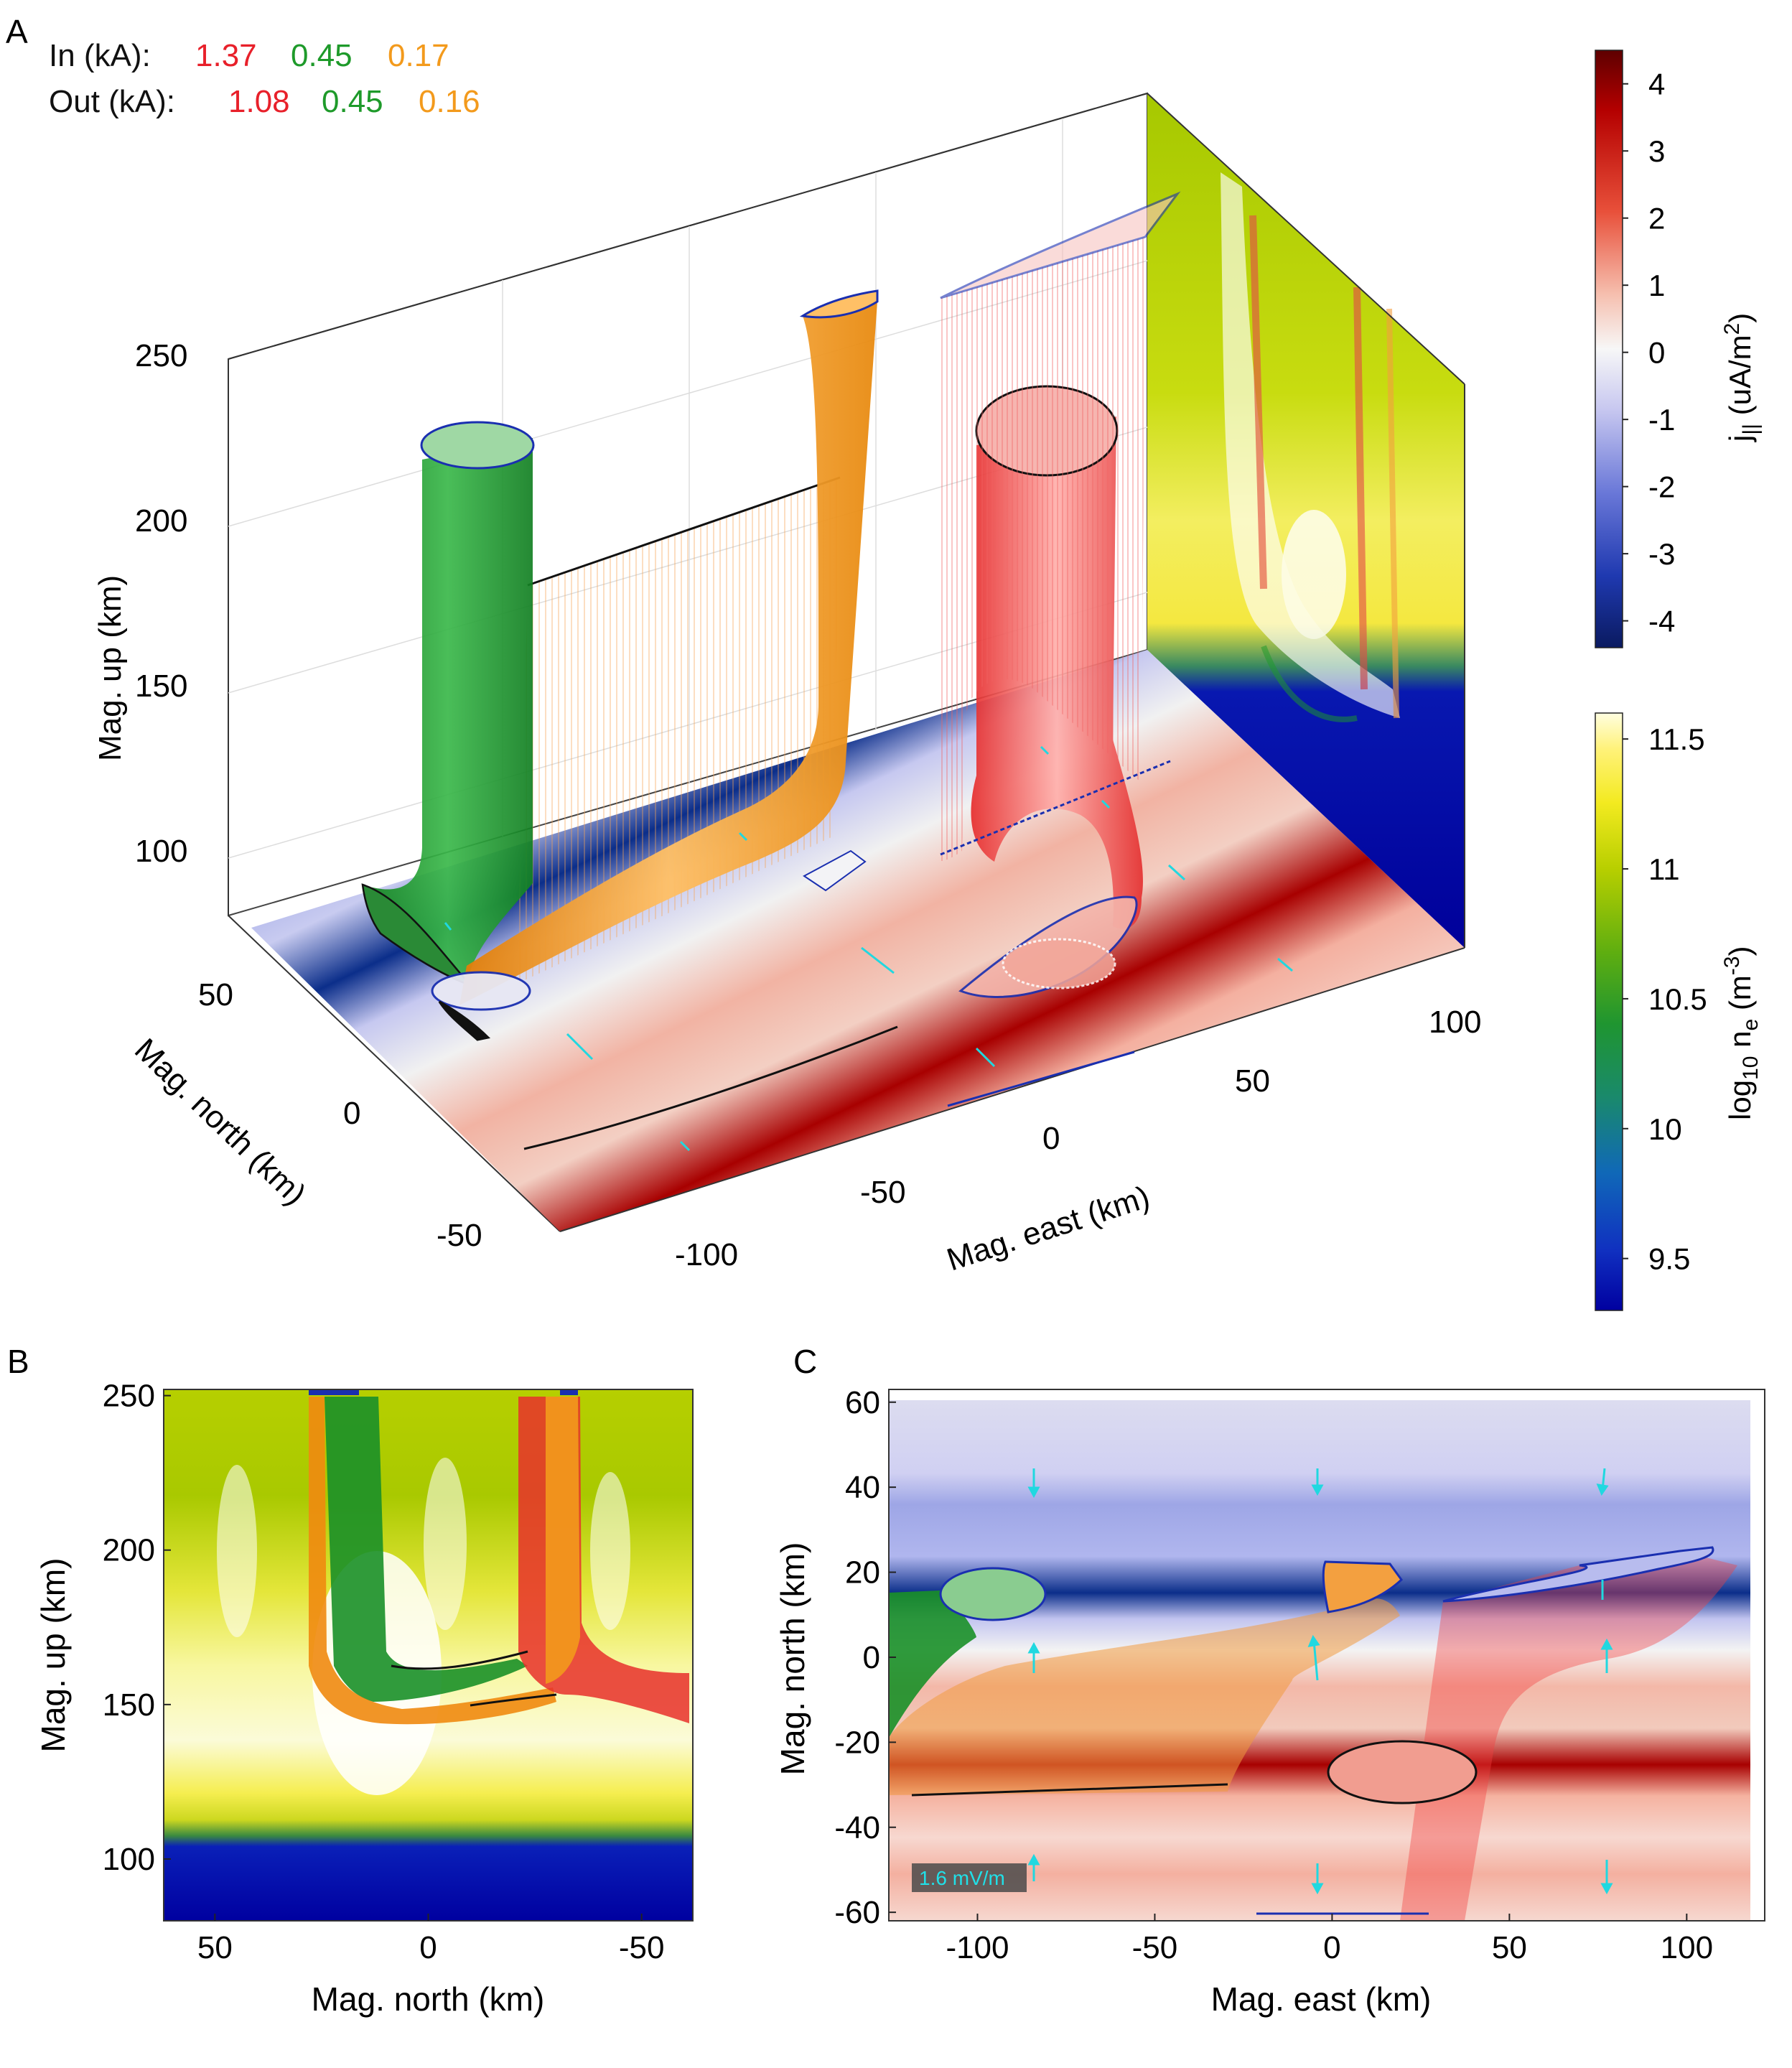 This screenshot has height=2068, width=1792. What do you see at coordinates (1455, 1022) in the screenshot?
I see `east-tick-100: 100` at bounding box center [1455, 1022].